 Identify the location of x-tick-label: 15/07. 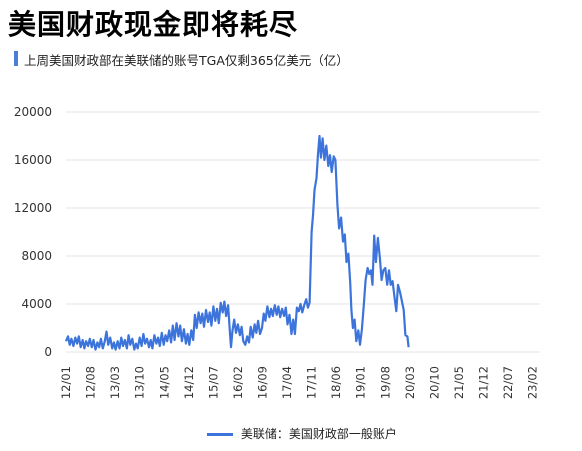
(213, 382).